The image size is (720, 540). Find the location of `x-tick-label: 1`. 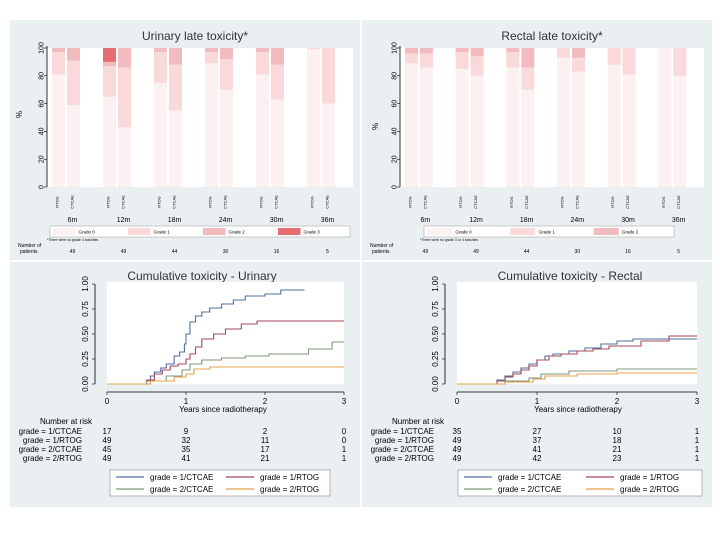

x-tick-label: 1 is located at coordinates (537, 401).